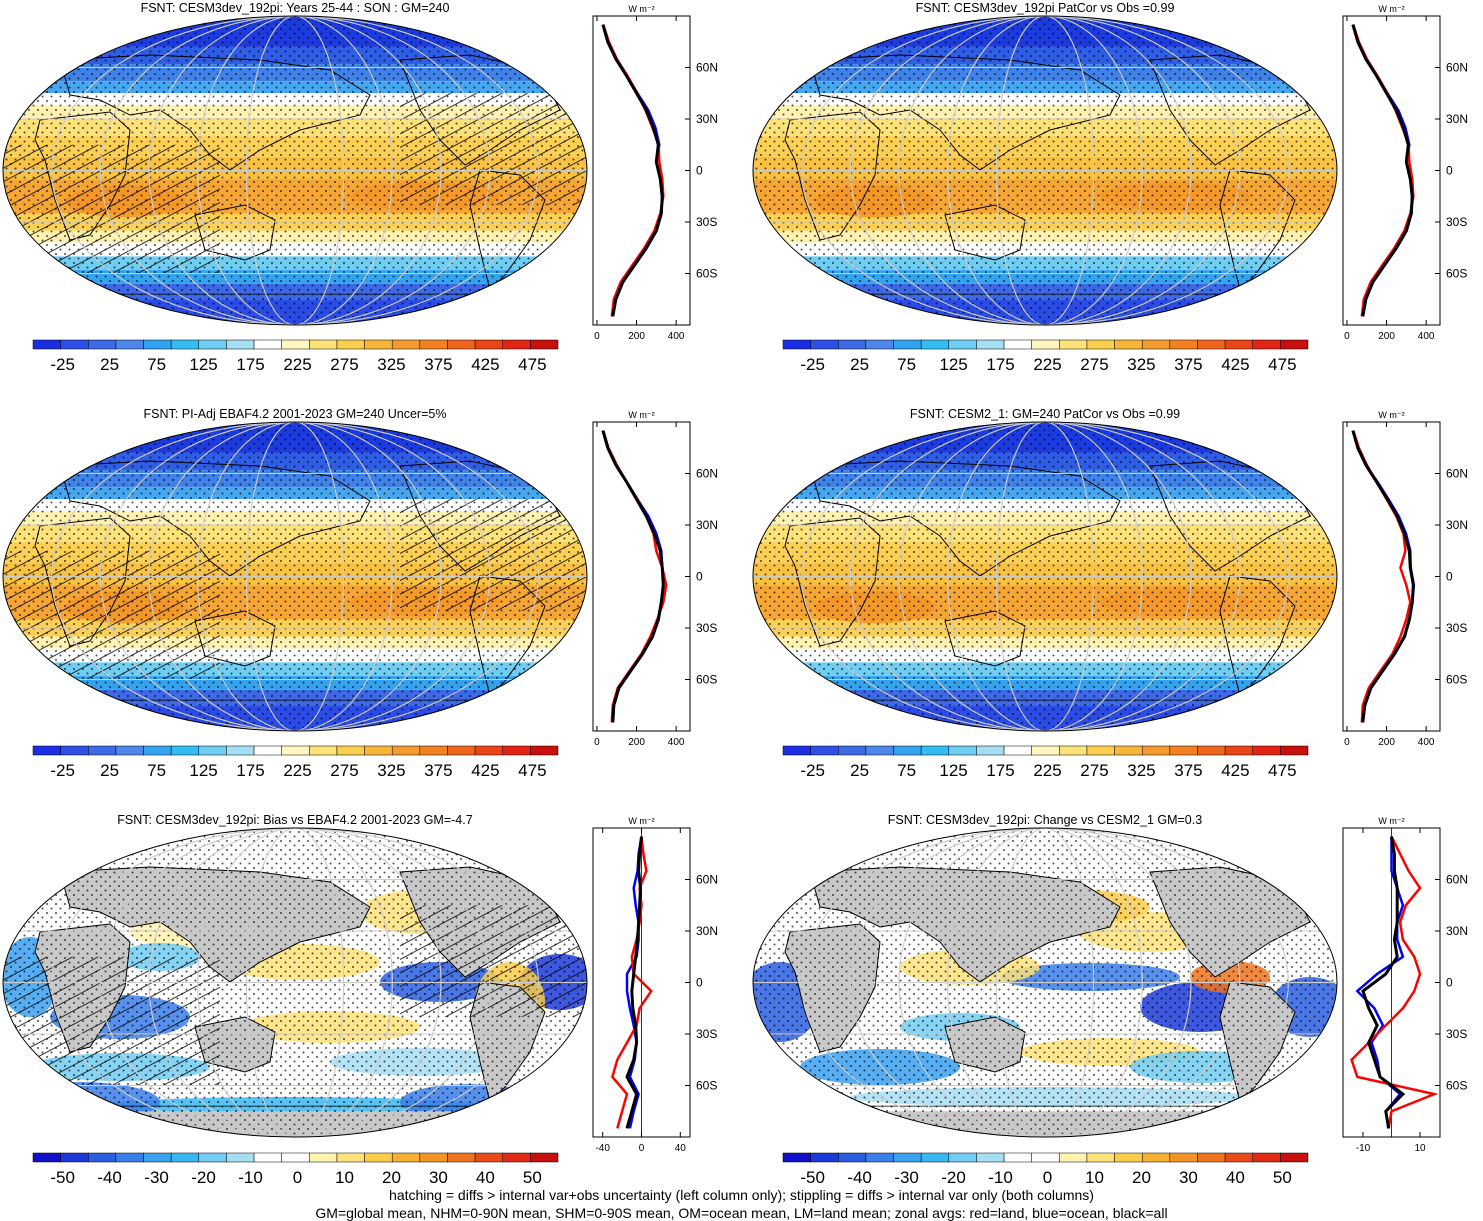 The width and height of the screenshot is (1483, 1221). Describe the element at coordinates (1282, 364) in the screenshot. I see `colorbar-label: 475` at that location.